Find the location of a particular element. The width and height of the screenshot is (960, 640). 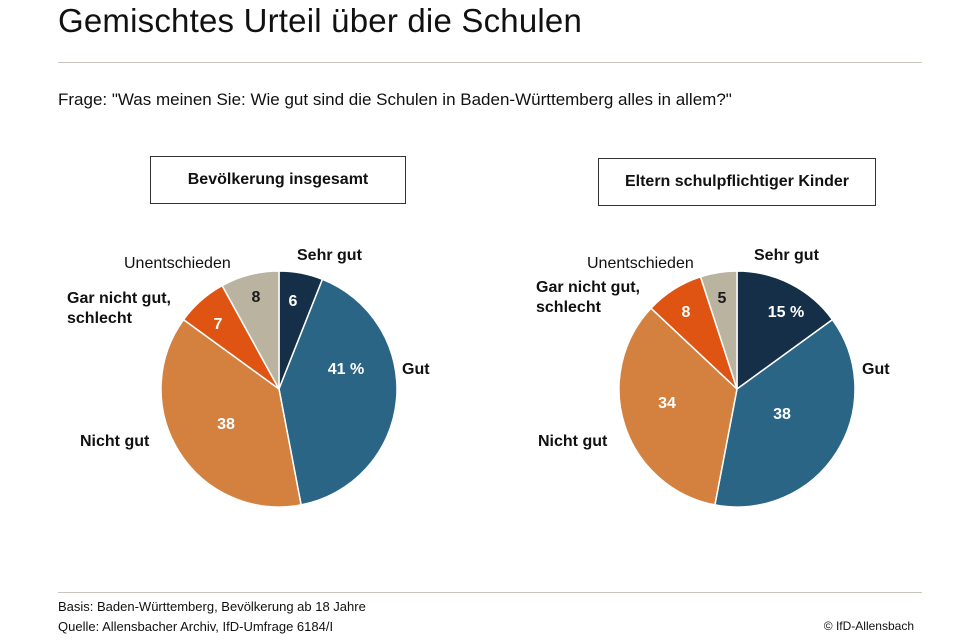

pie-slice-parents-gut is located at coordinates (785, 413).